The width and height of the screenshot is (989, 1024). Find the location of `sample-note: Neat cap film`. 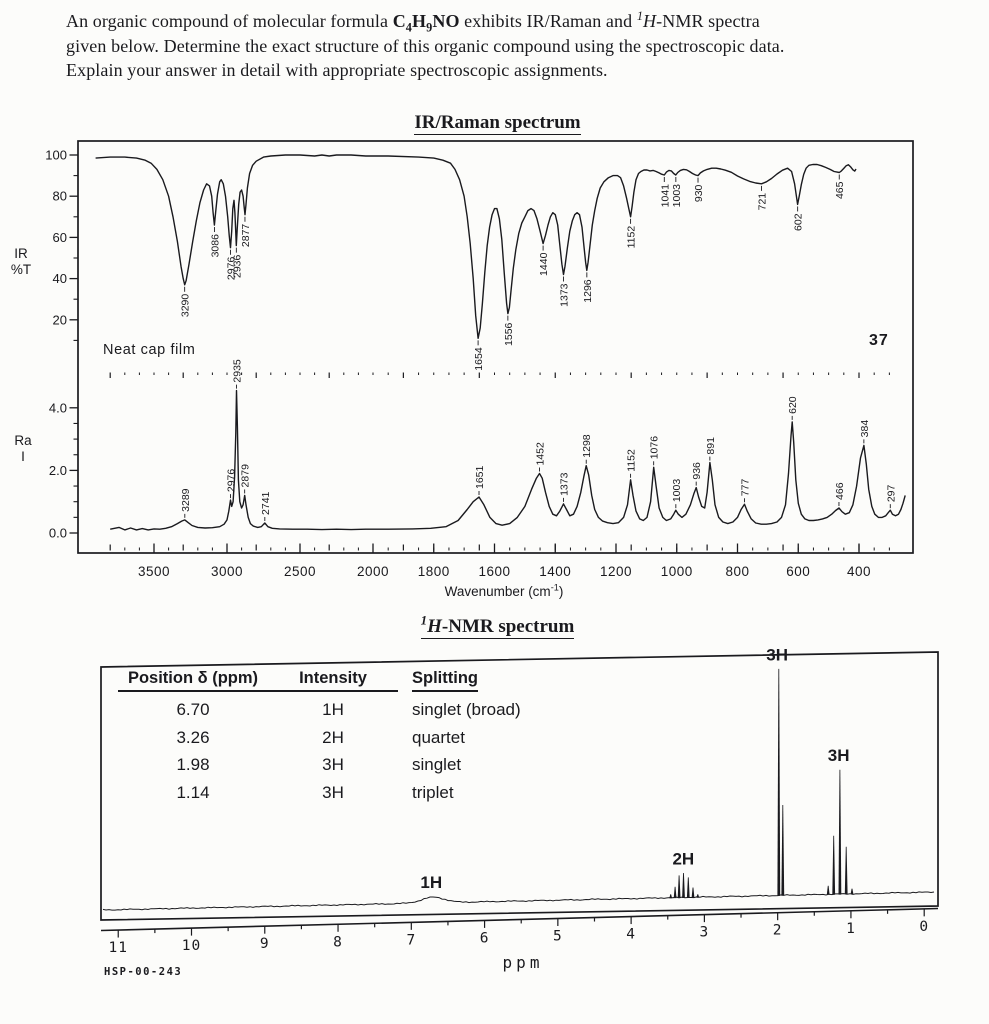

sample-note: Neat cap film is located at coordinates (149, 350).